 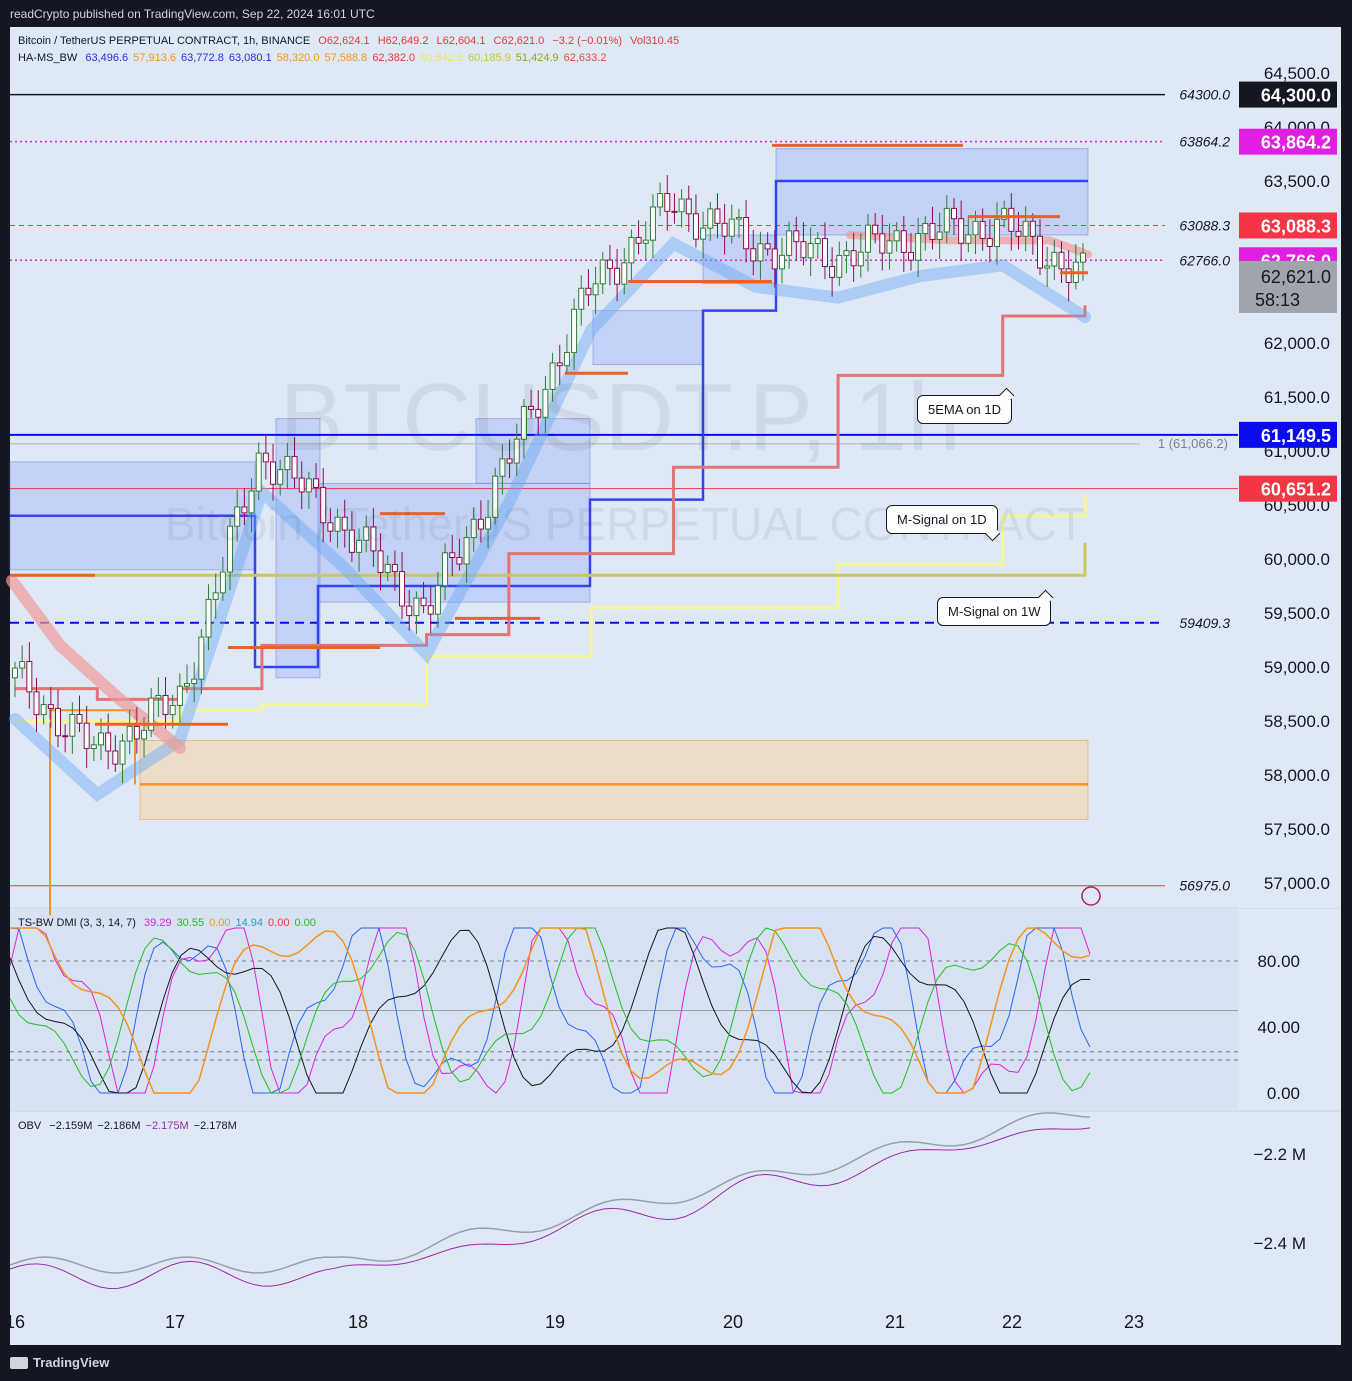 What do you see at coordinates (1297, 775) in the screenshot?
I see `price-axis-tick: 58,000.0` at bounding box center [1297, 775].